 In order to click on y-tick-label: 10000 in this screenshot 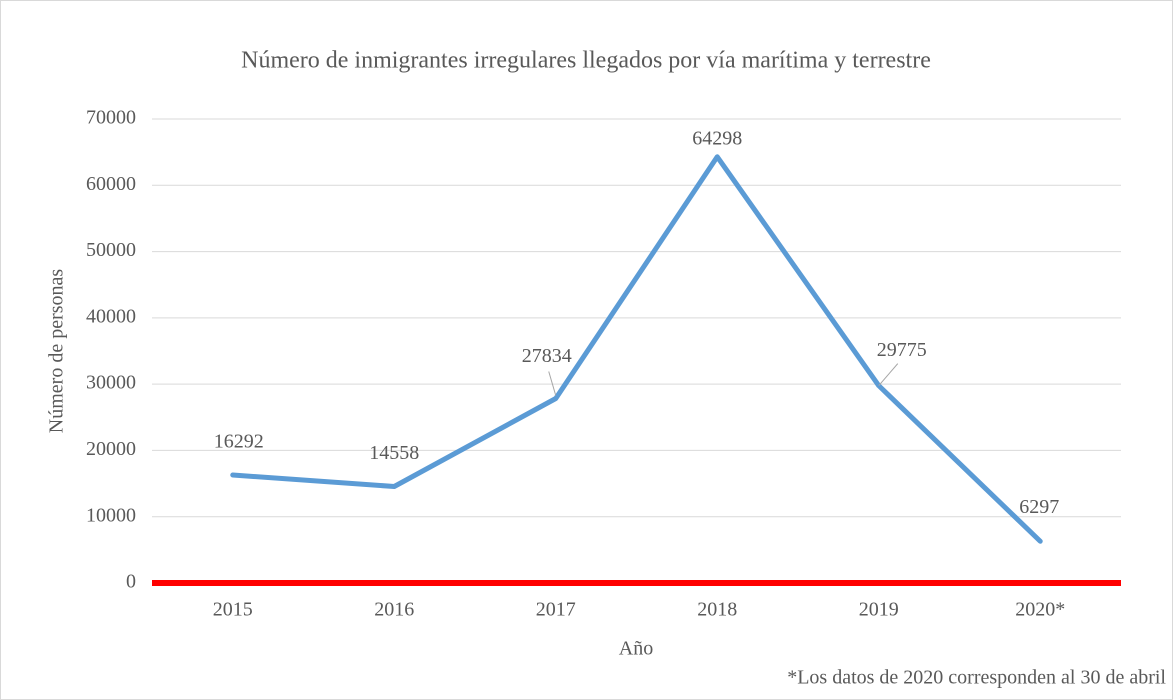, I will do `click(111, 515)`.